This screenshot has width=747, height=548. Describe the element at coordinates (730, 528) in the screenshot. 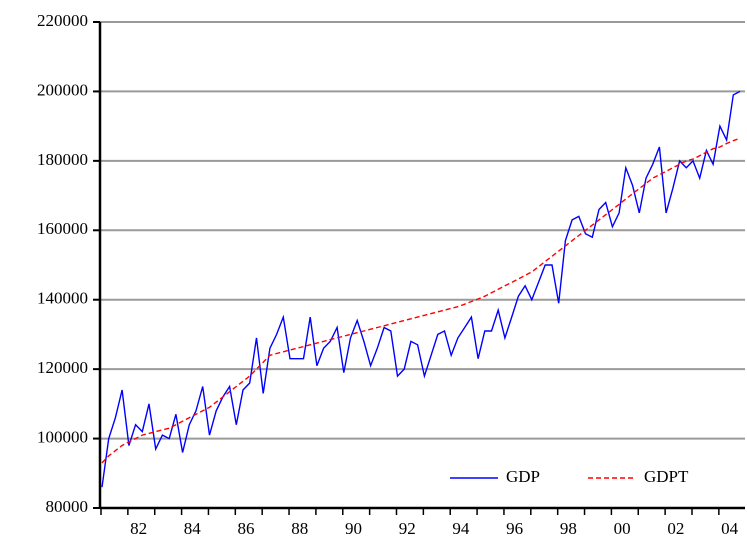

I see `x-tick-label: 04` at that location.